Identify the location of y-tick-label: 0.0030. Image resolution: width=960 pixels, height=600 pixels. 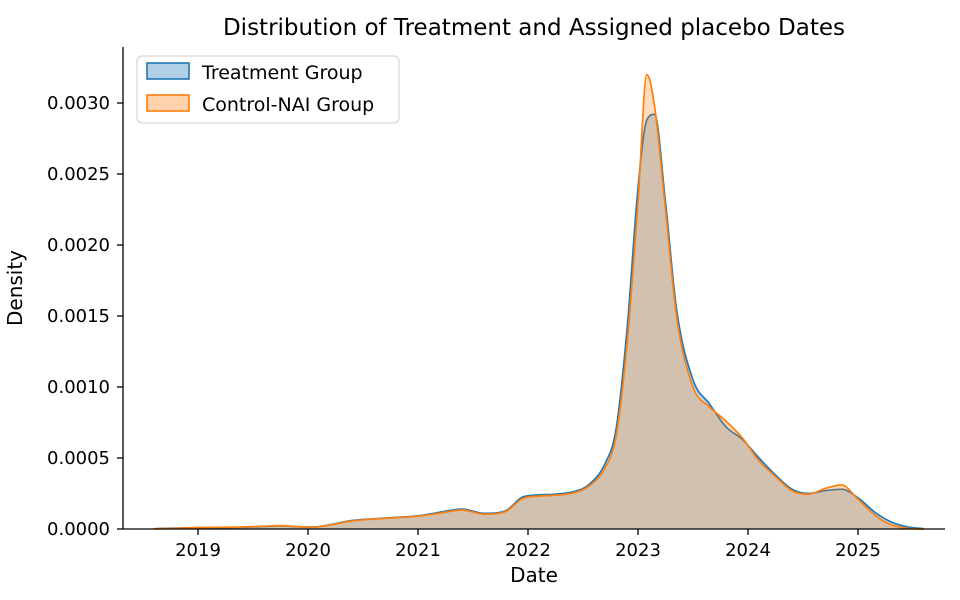
(78, 103).